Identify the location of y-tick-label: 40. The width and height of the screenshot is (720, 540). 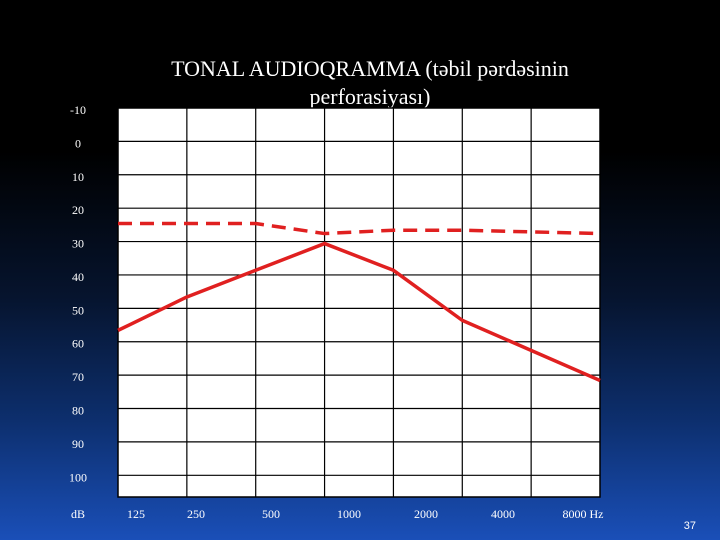
(78, 277).